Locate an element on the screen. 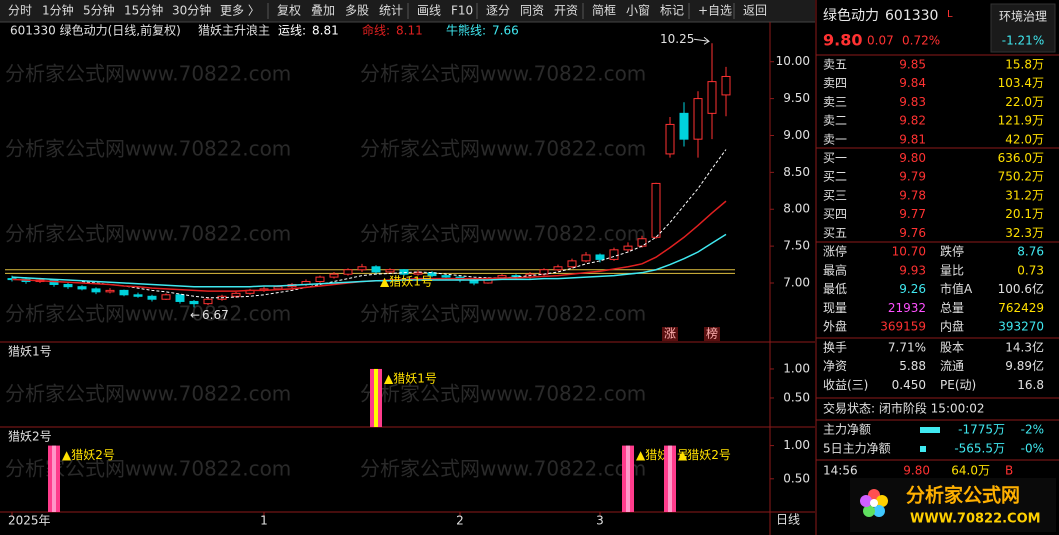 The height and width of the screenshot is (535, 1059). stat-label: 外盘 is located at coordinates (835, 326).